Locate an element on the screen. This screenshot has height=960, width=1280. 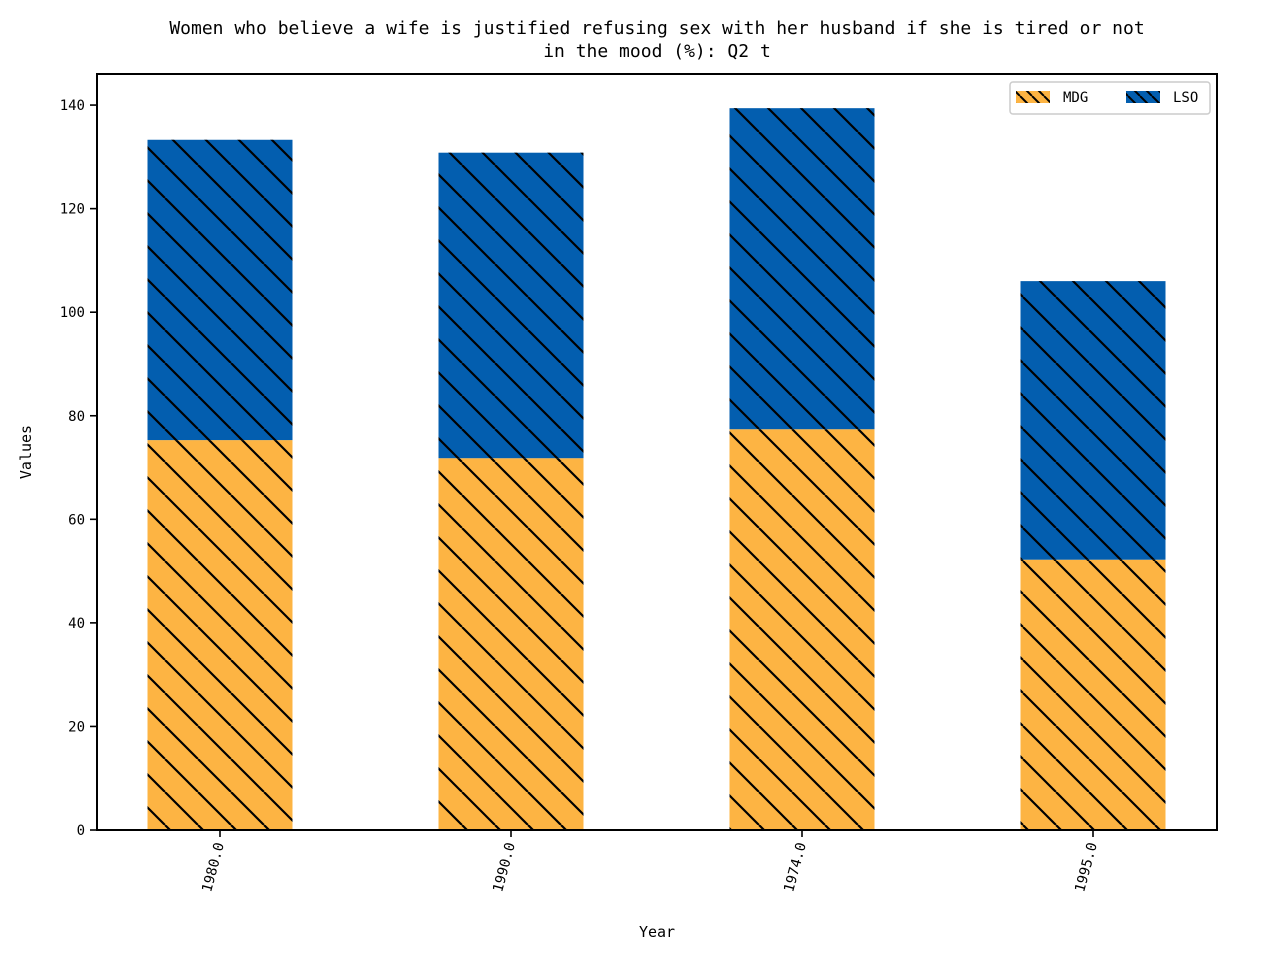
x-tick-label-0: 1980.0 is located at coordinates (213, 867).